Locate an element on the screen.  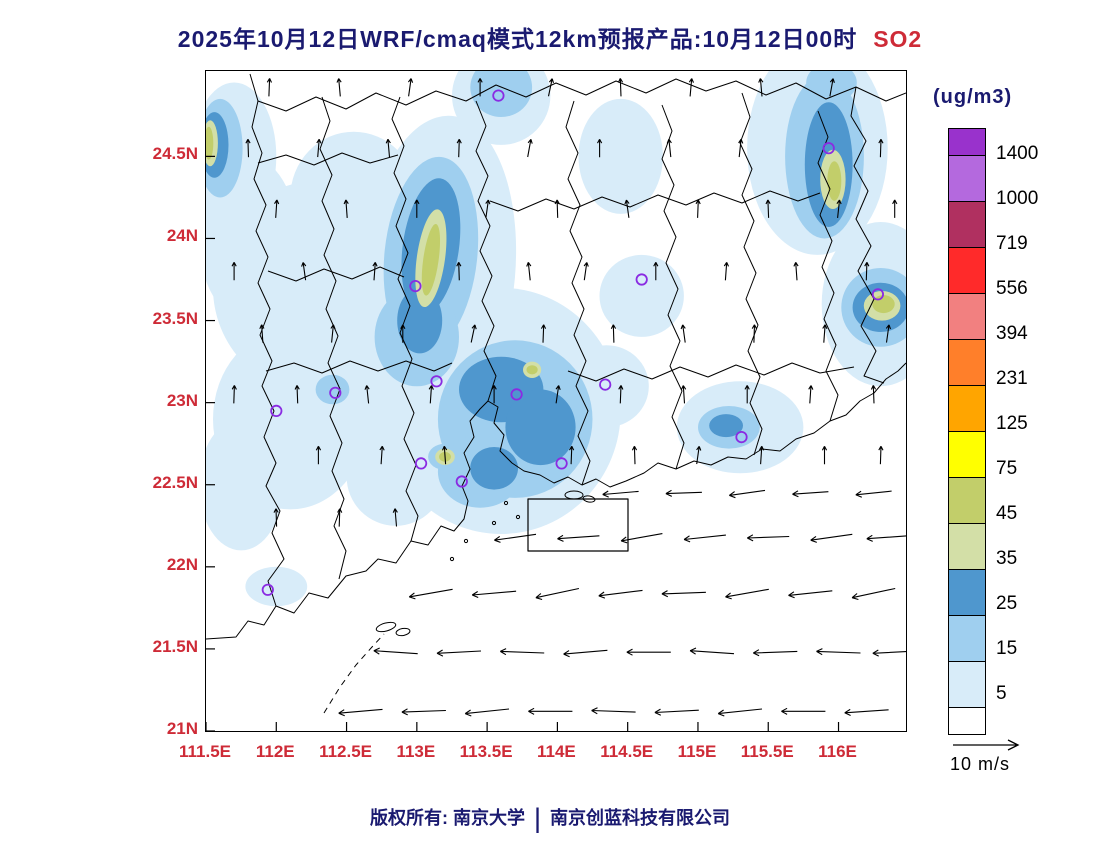
y-axis-label: 22.5N is located at coordinates (175, 482).